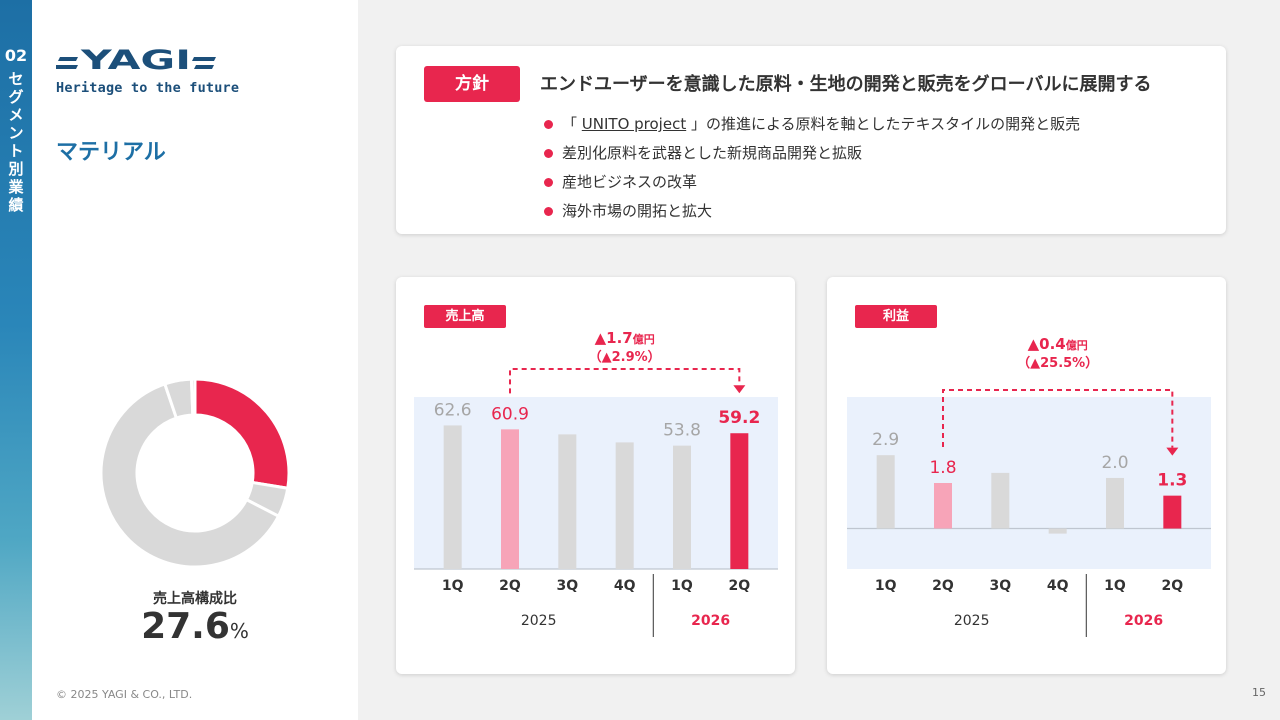  I want to click on policy-badge: 方針, so click(472, 84).